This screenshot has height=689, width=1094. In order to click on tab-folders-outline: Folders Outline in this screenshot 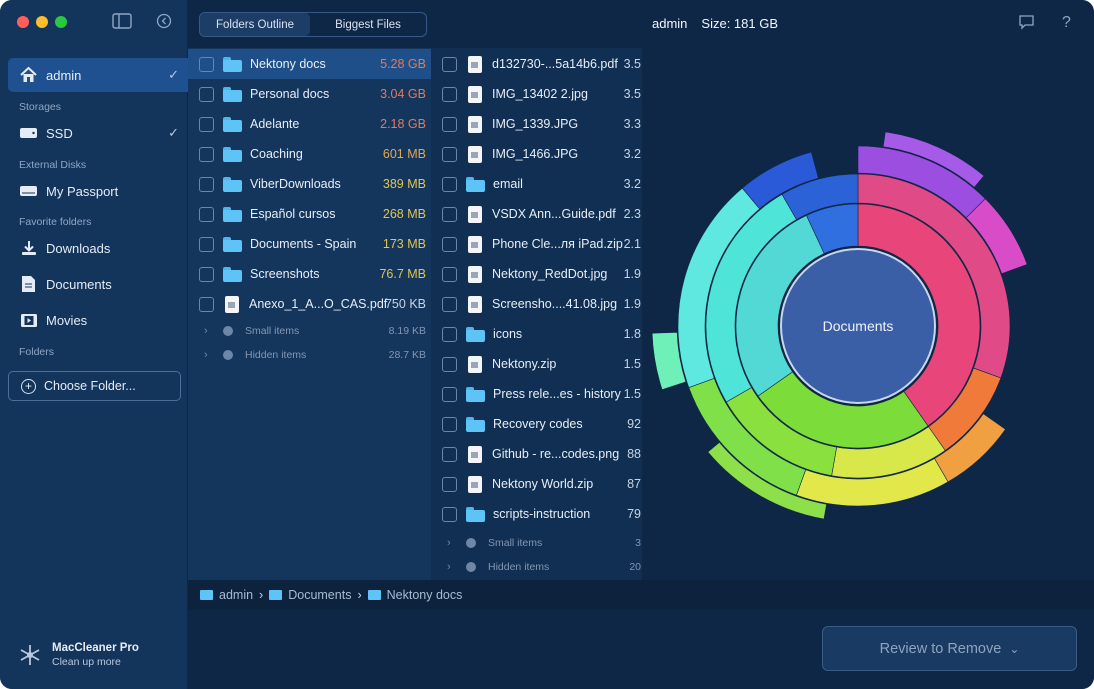, I will do `click(255, 24)`.